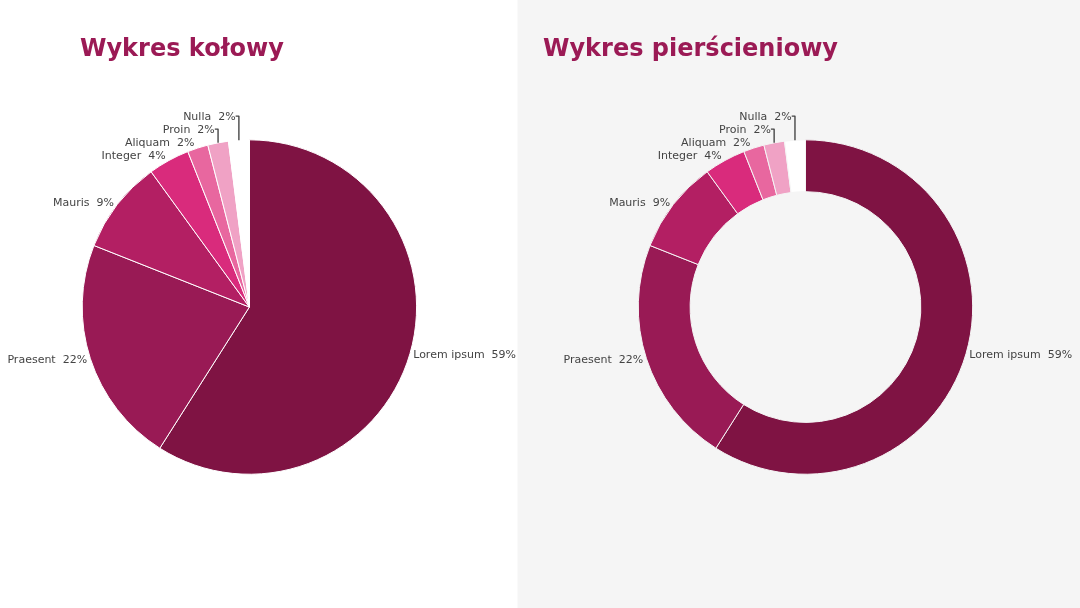  Describe the element at coordinates (182, 48) in the screenshot. I see `chart-title: Wykres kołowy` at that location.